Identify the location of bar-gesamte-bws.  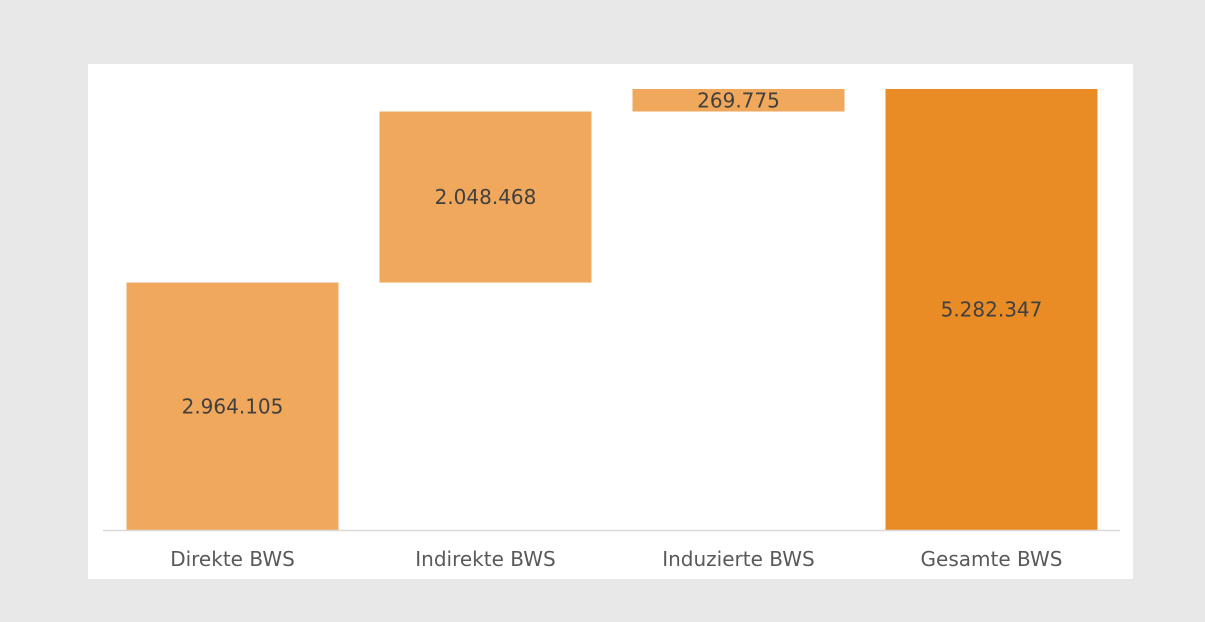
(991, 309).